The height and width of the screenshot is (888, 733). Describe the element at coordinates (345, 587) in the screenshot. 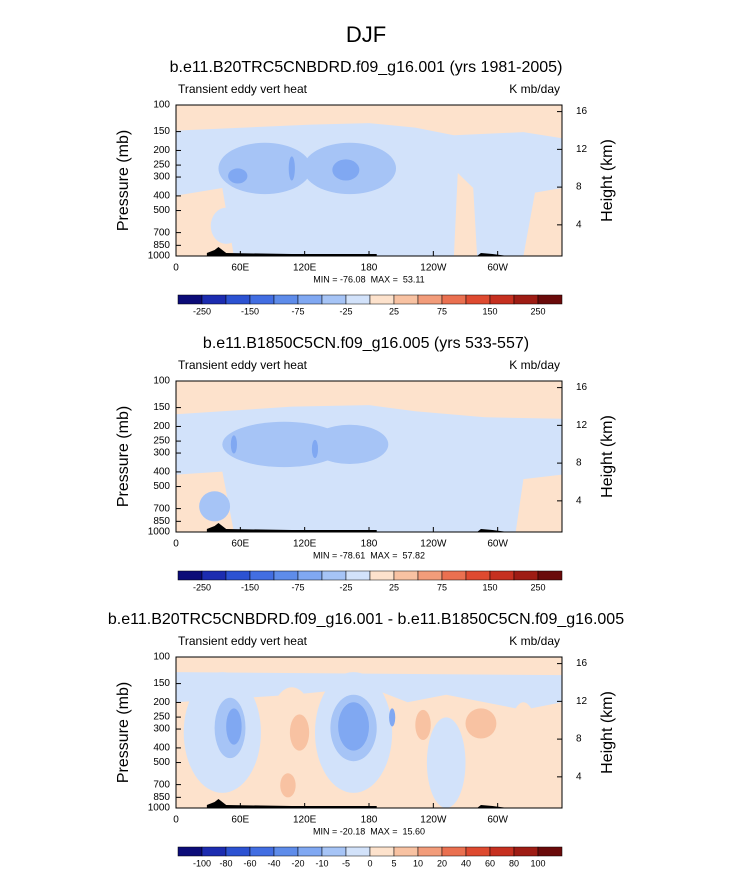

I see `colorbar-label: -25` at that location.